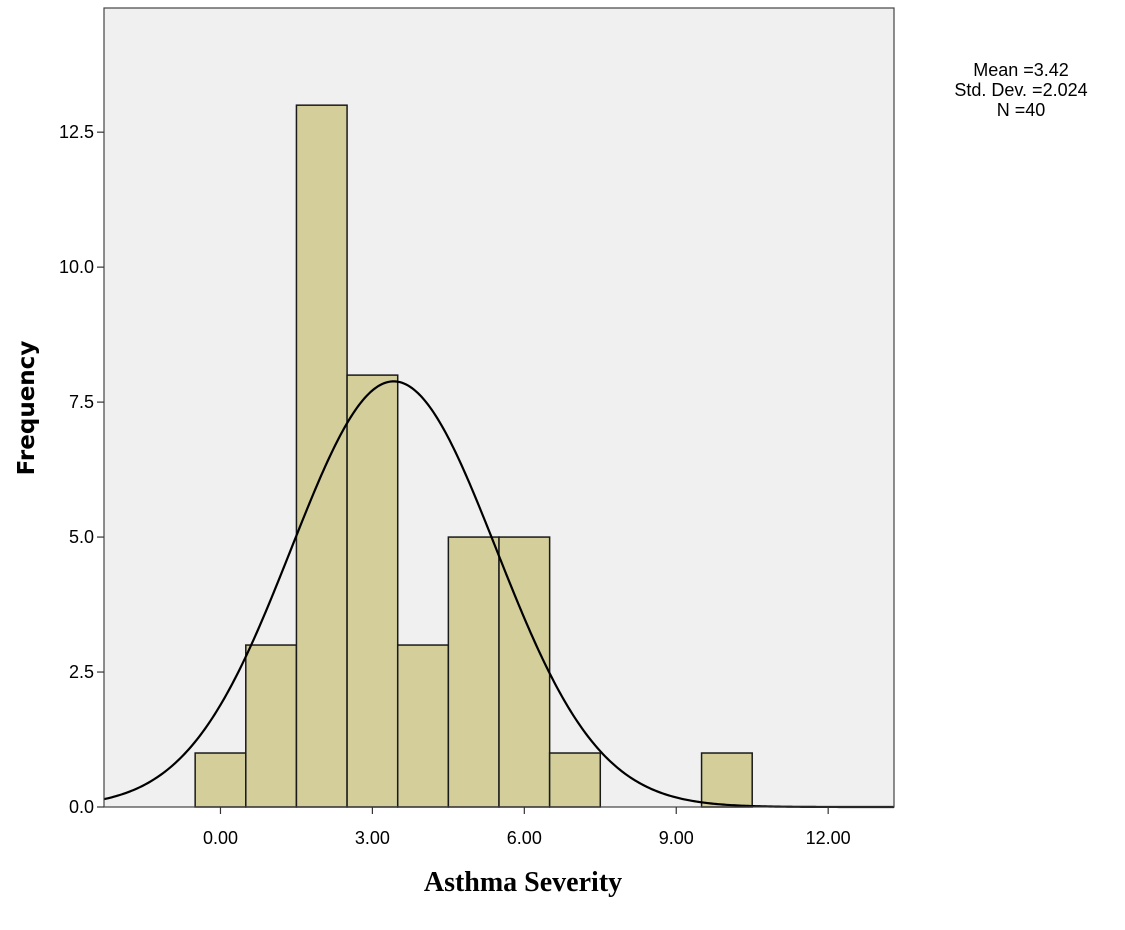  Describe the element at coordinates (372, 838) in the screenshot. I see `x-tick-label: 3.00` at that location.